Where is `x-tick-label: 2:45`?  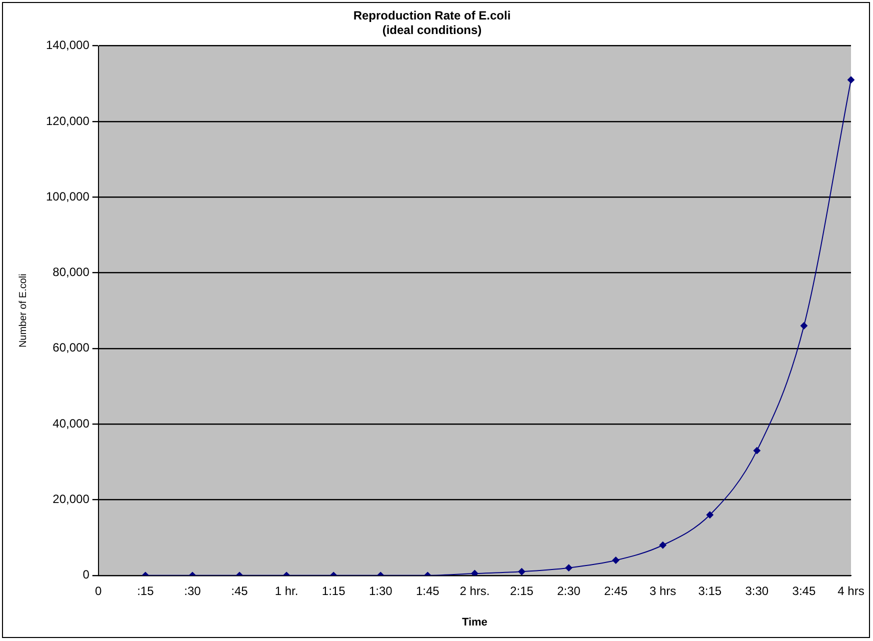
x-tick-label: 2:45 is located at coordinates (616, 591).